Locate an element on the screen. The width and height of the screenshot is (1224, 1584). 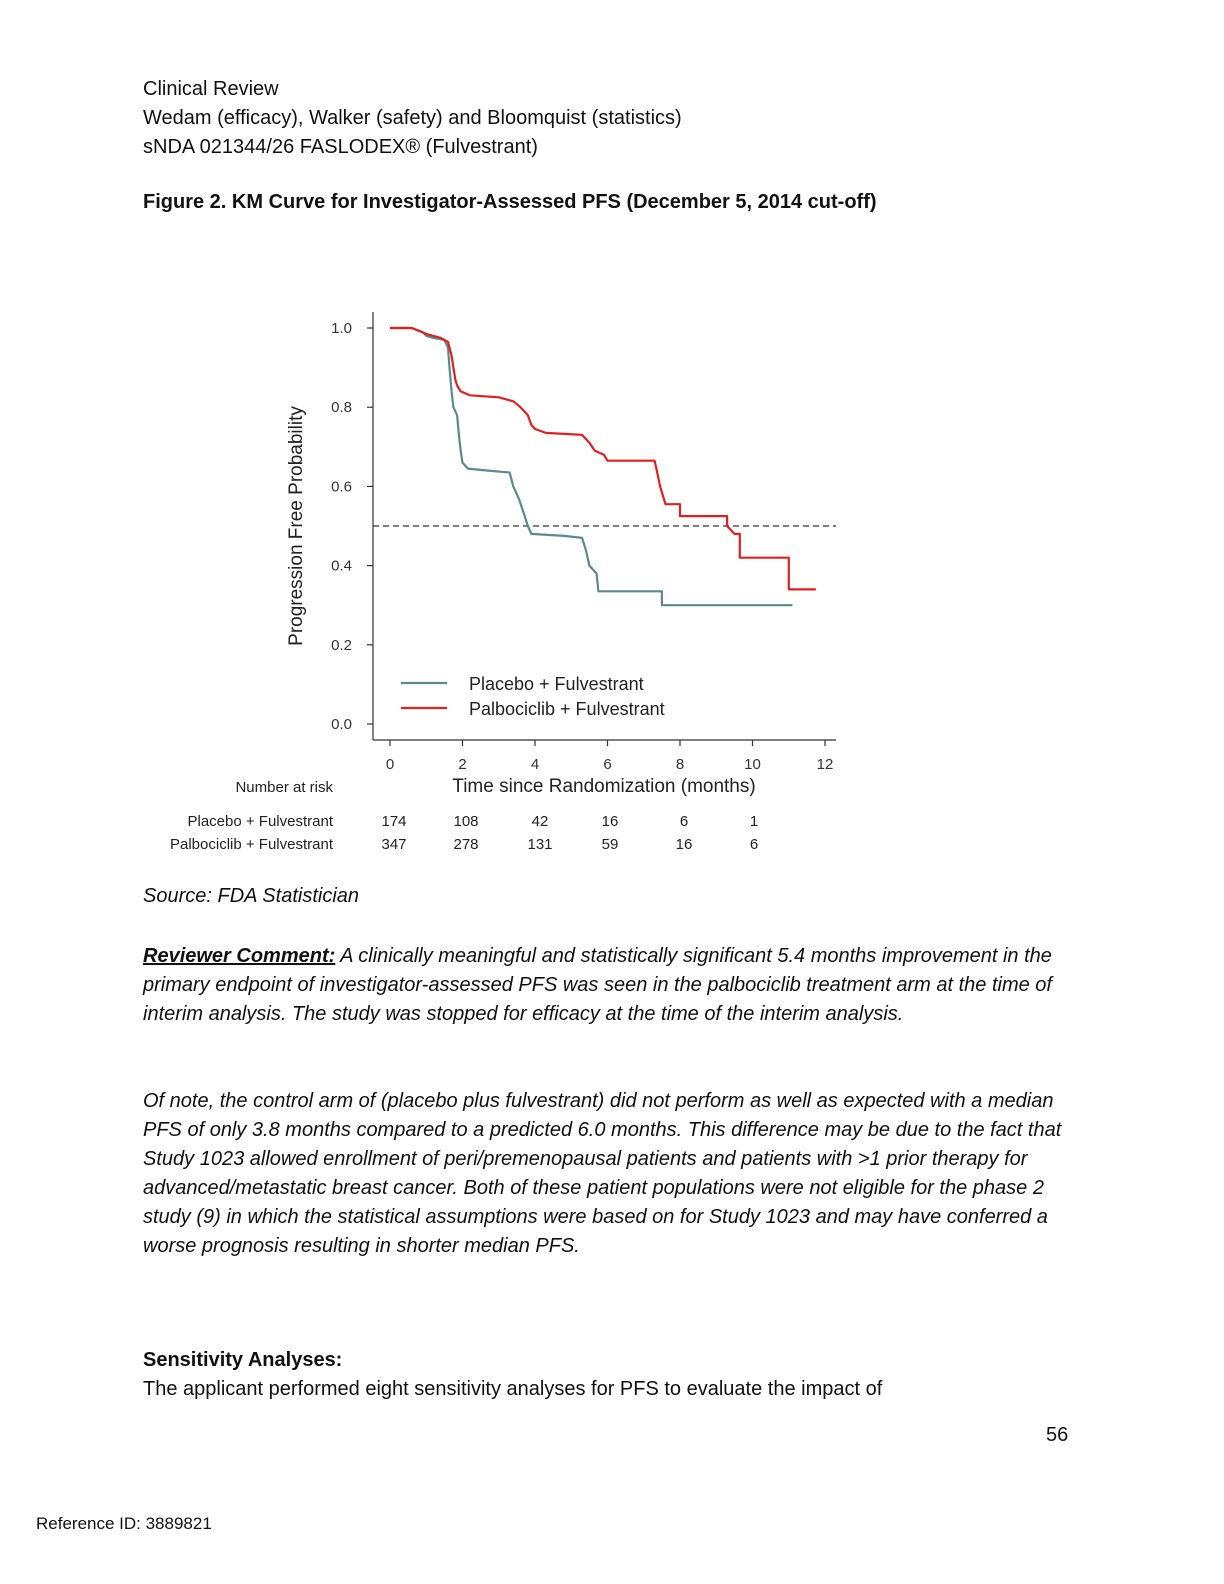
page-number: 56 is located at coordinates (1057, 1435).